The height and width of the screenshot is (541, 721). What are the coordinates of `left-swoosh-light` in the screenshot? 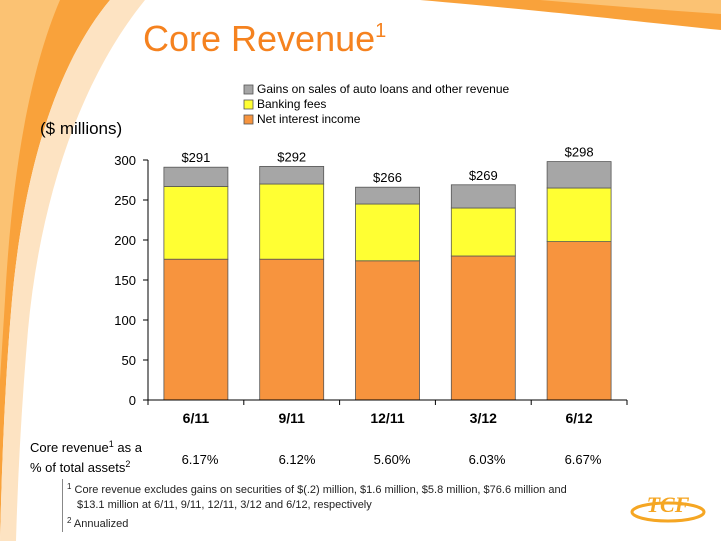 It's located at (30, 190).